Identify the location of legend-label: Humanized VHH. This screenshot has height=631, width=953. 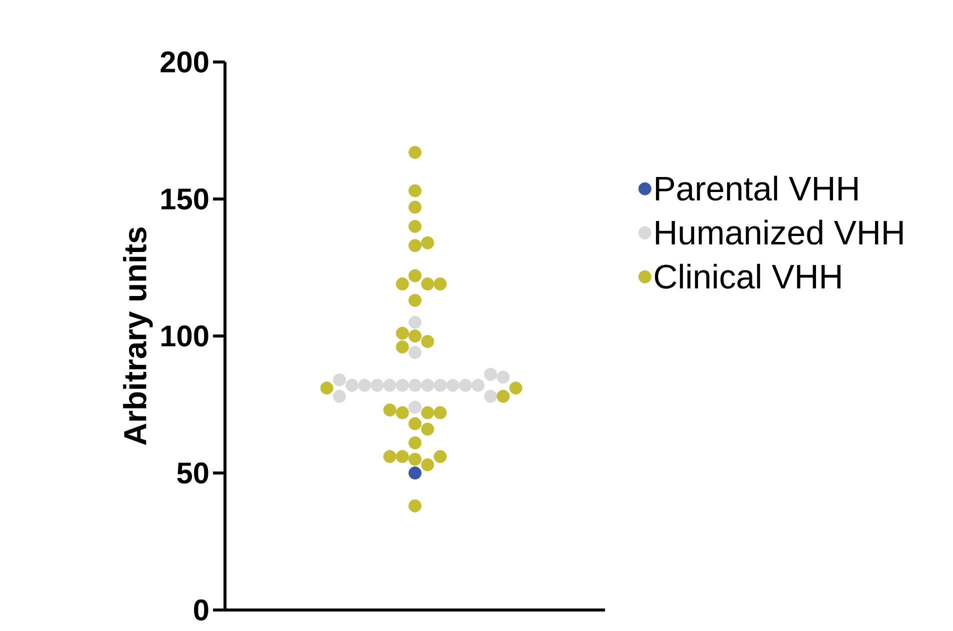
(779, 232).